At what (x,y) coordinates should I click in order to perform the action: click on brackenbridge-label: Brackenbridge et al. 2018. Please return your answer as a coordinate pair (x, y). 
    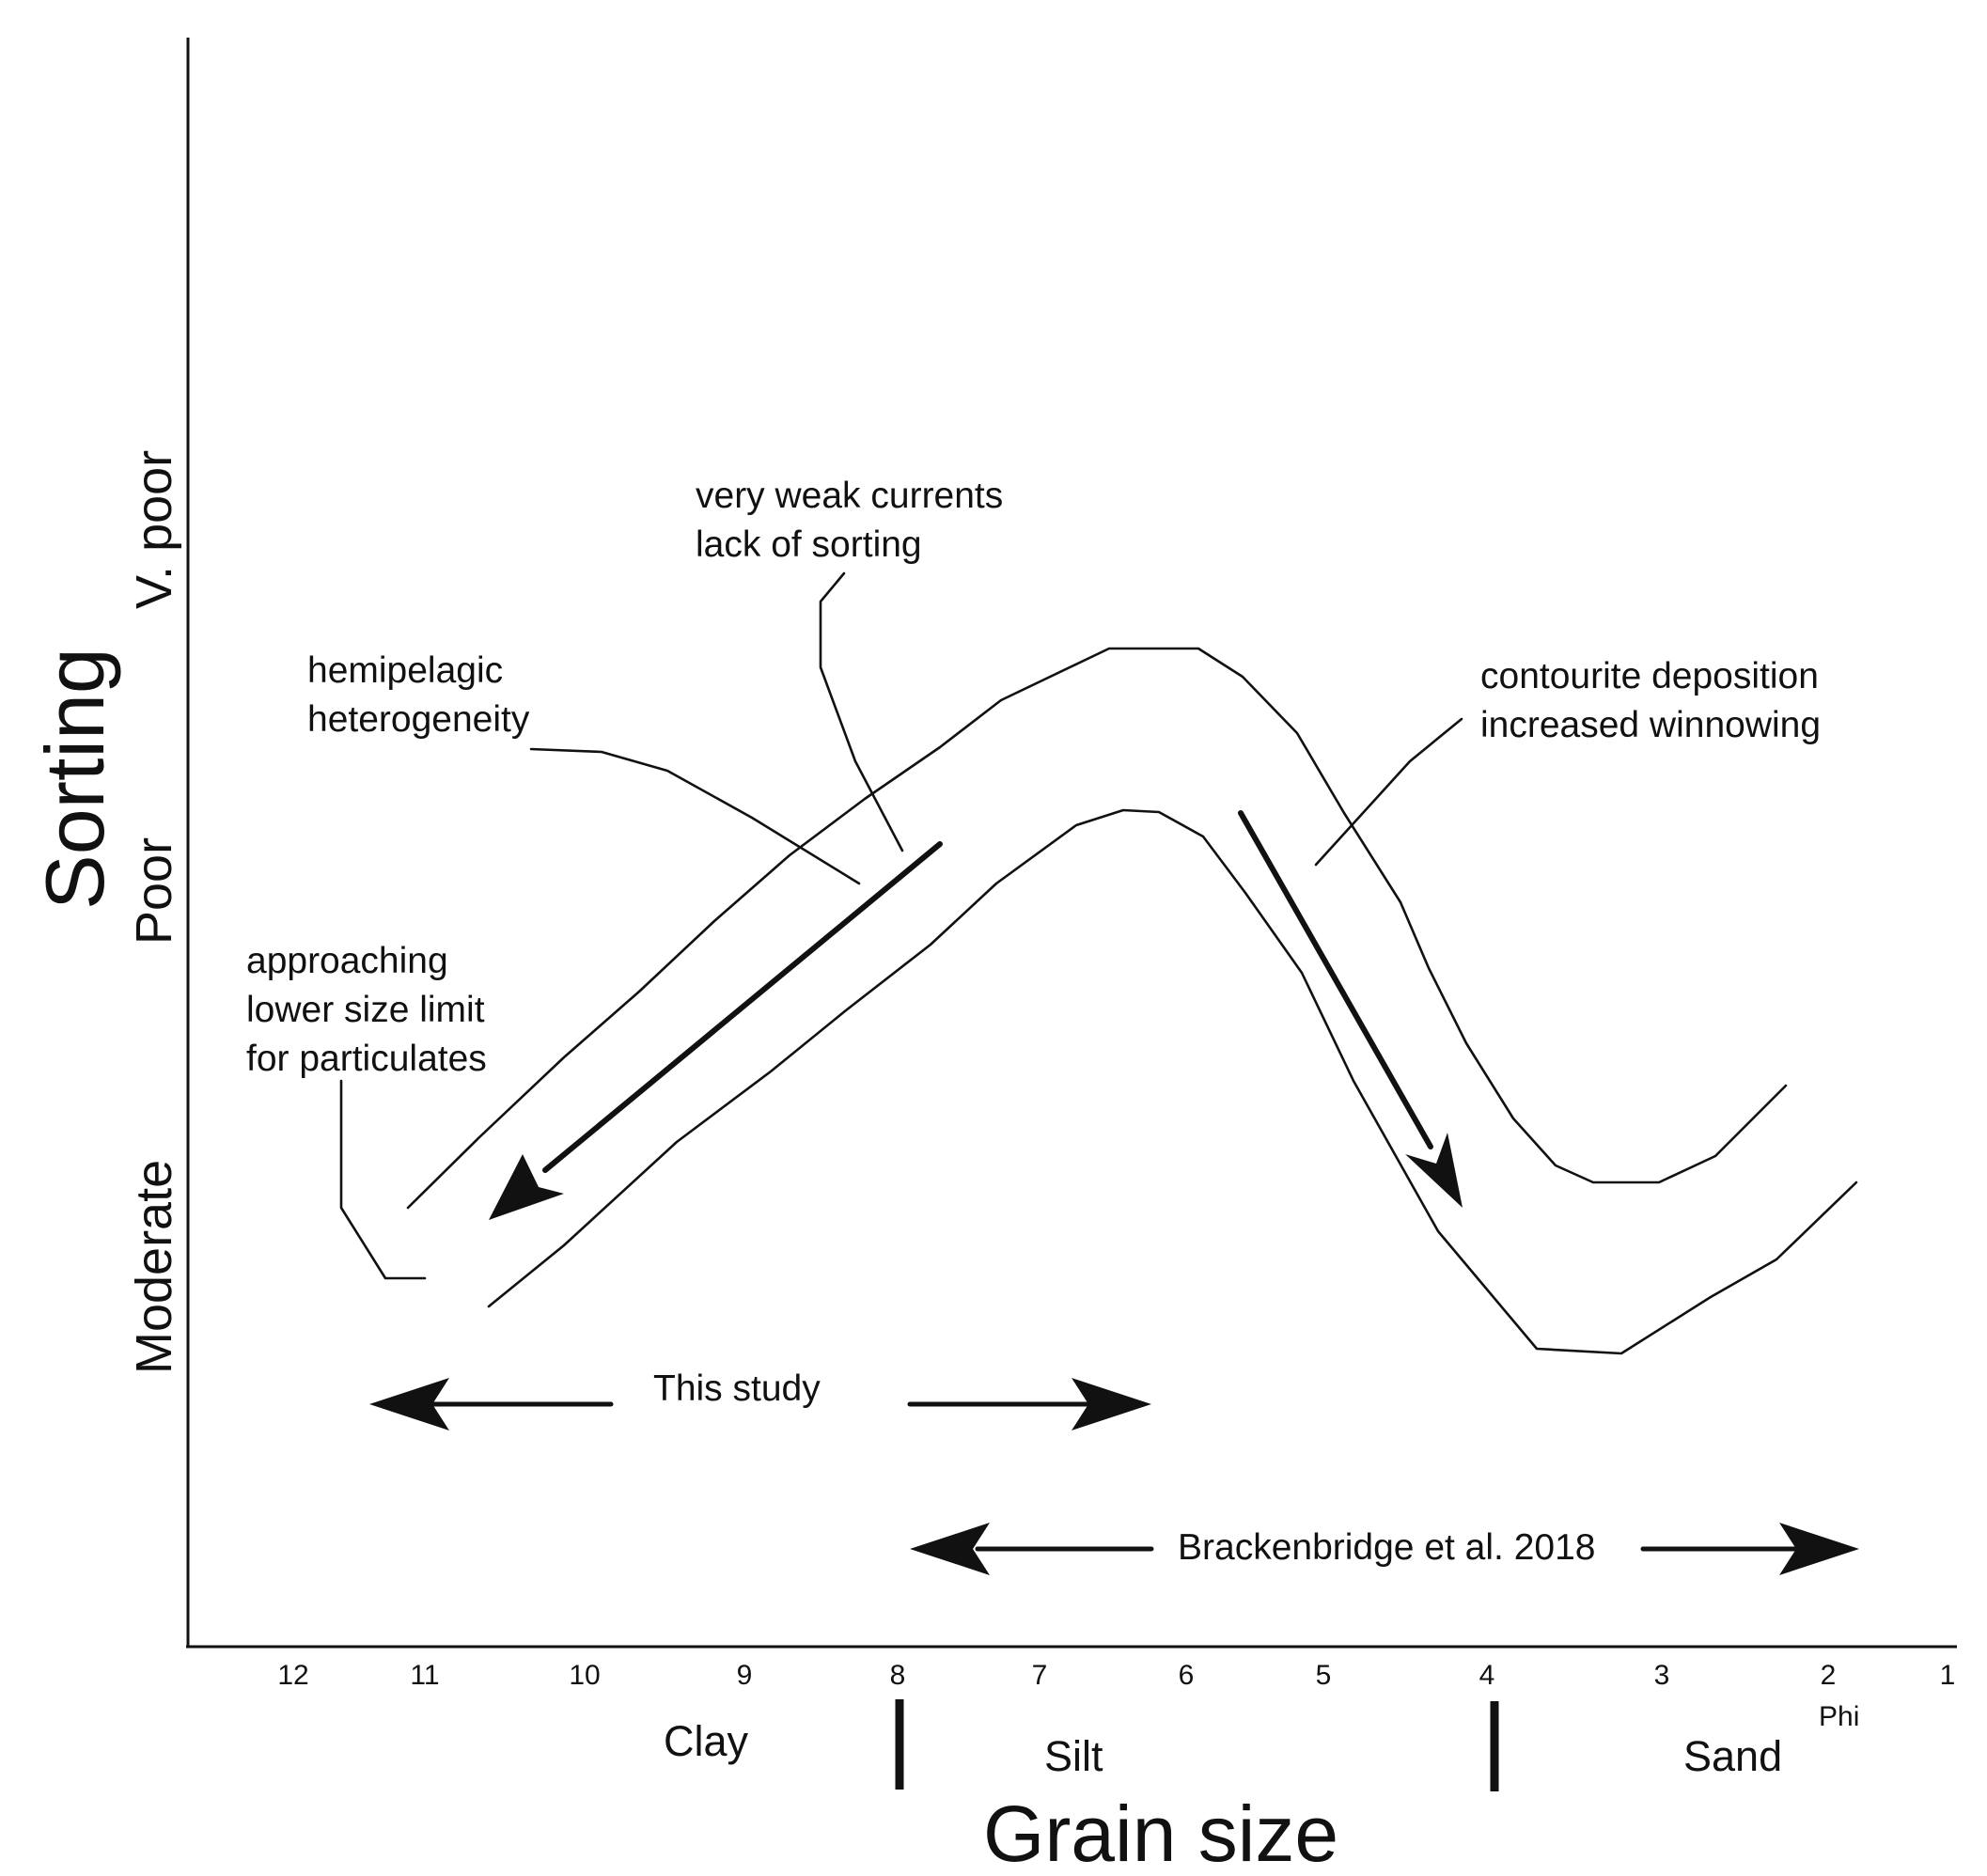
    Looking at the image, I should click on (1387, 1548).